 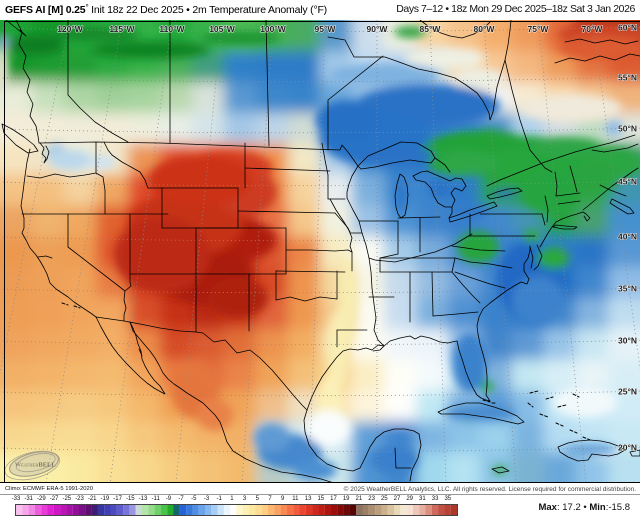 I want to click on svg-text: 100°W, so click(x=273, y=29).